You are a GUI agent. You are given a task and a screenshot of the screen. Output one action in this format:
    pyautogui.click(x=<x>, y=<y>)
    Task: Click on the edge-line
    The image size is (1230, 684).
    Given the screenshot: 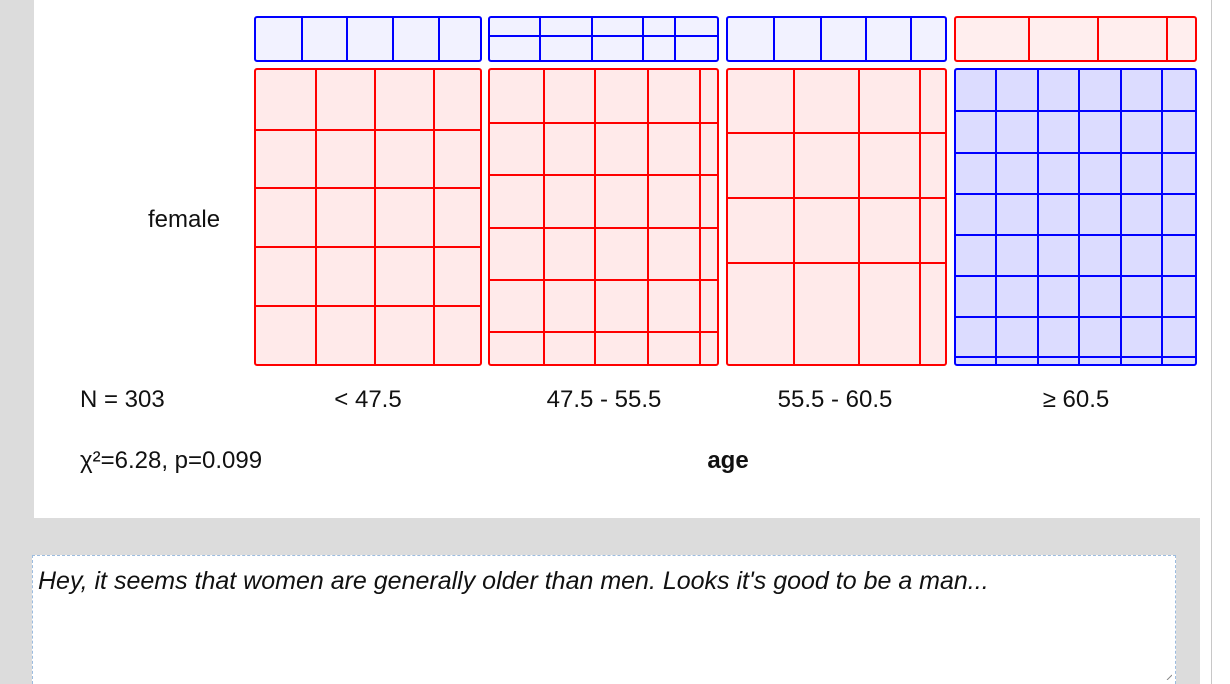 What is the action you would take?
    pyautogui.click(x=1211, y=342)
    